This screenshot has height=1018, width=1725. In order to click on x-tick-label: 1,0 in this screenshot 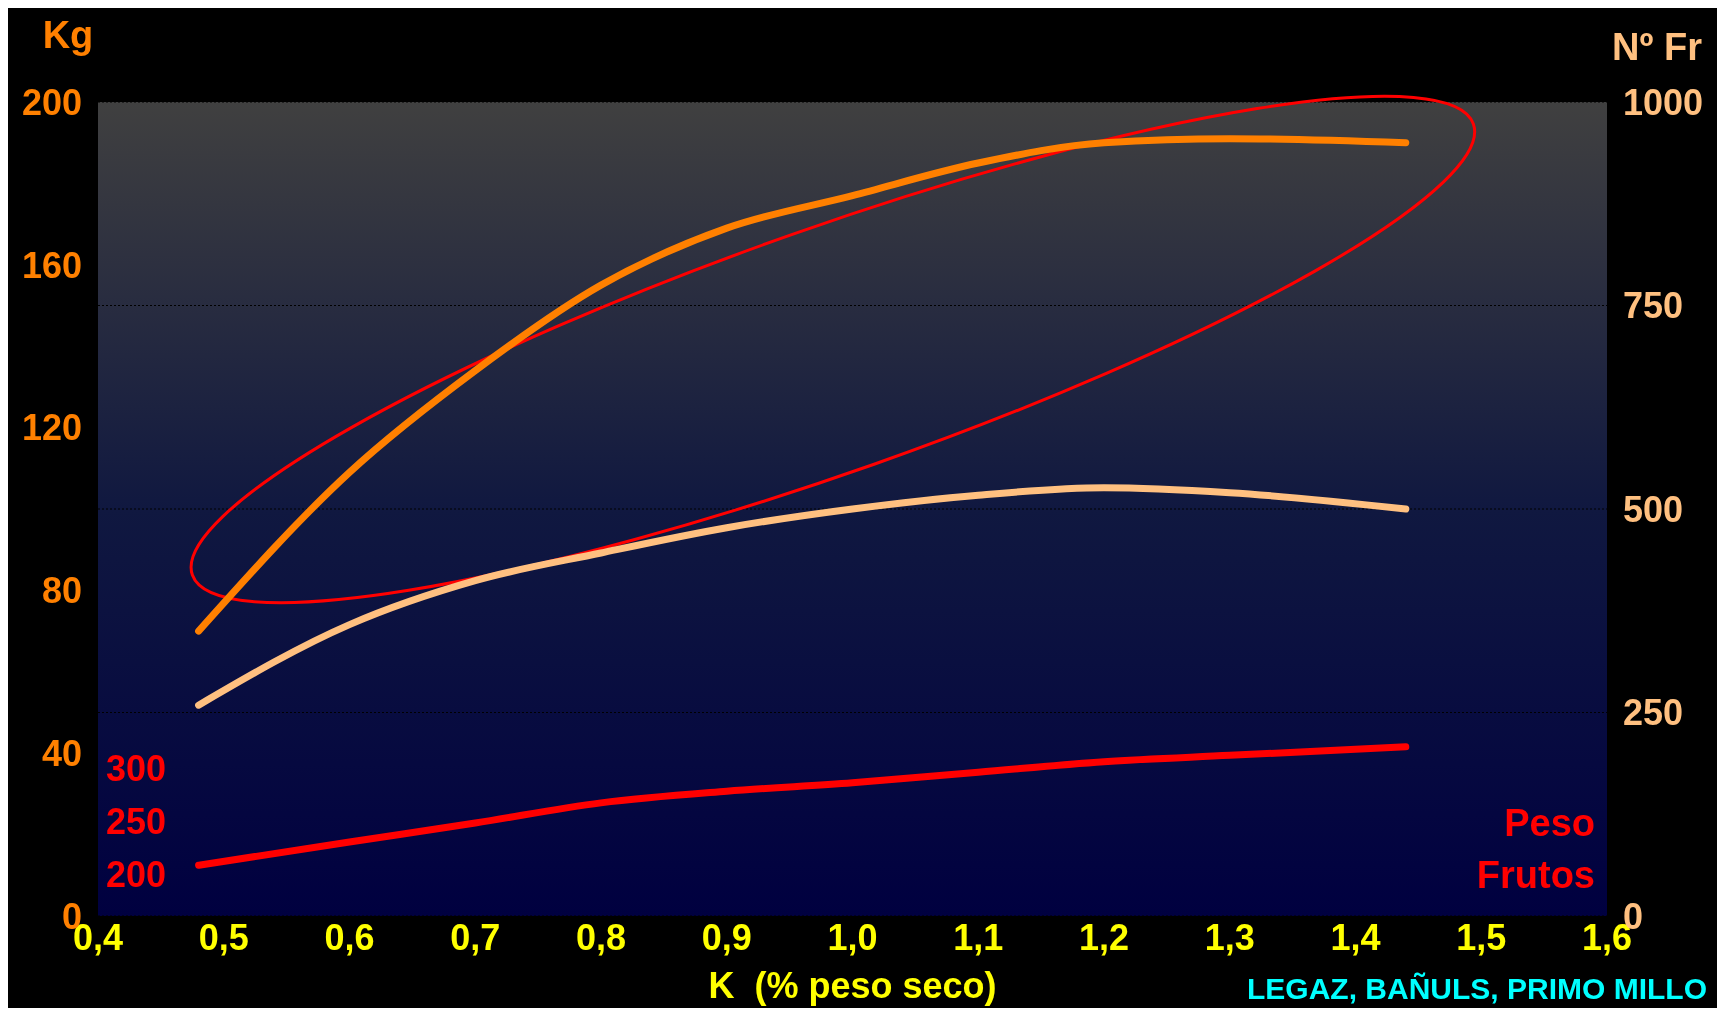, I will do `click(852, 937)`.